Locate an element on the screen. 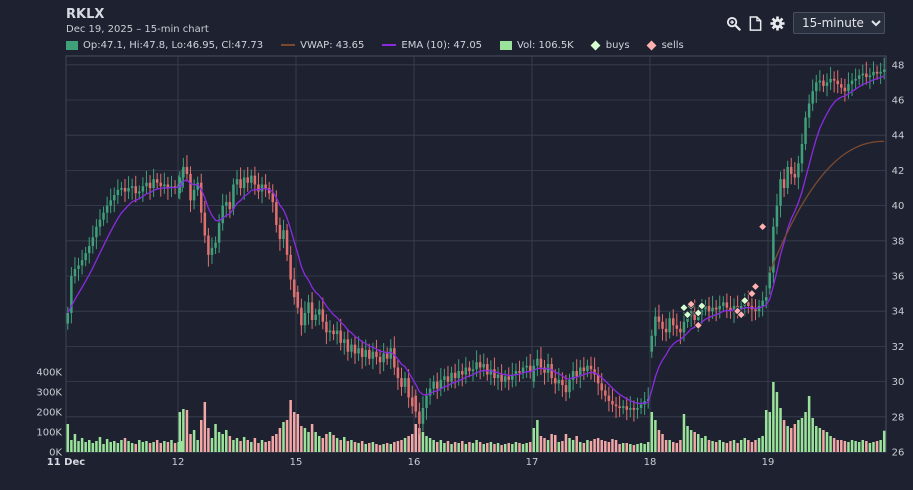  legend-sells-text: sells is located at coordinates (672, 45).